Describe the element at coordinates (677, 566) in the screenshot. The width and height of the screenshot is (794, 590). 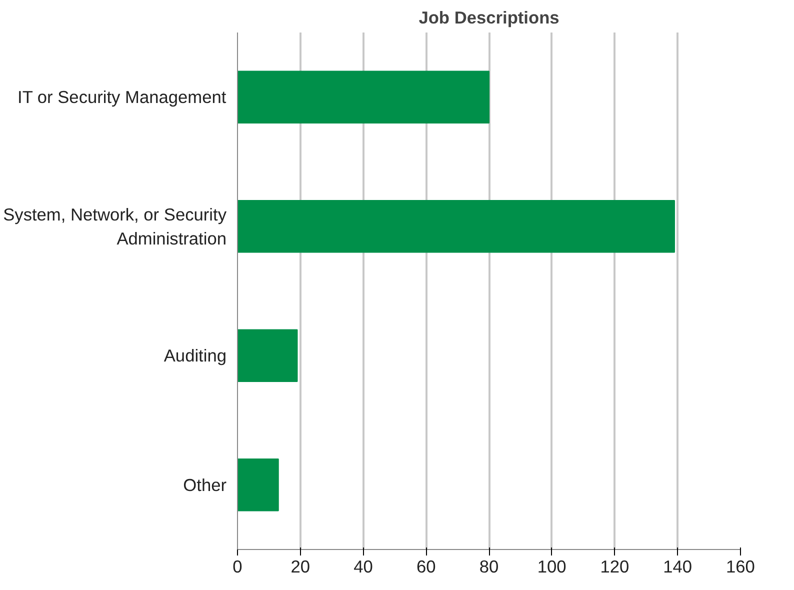
I see `x-tick-label: 140` at that location.